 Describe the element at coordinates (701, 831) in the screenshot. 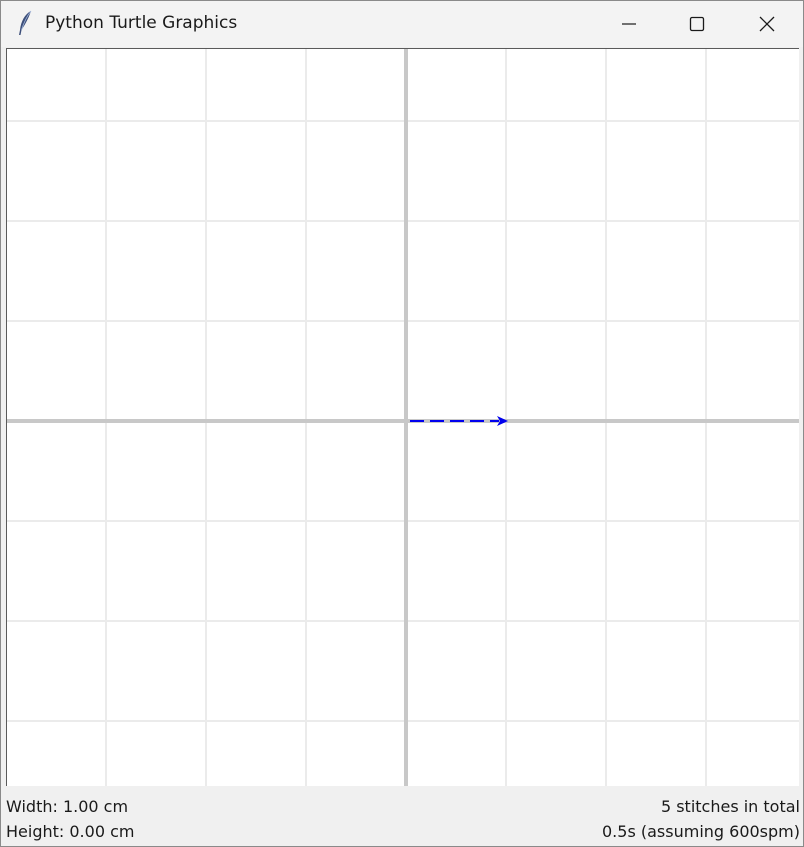

I see `time-estimate: 0.5s (assuming 600spm)` at that location.